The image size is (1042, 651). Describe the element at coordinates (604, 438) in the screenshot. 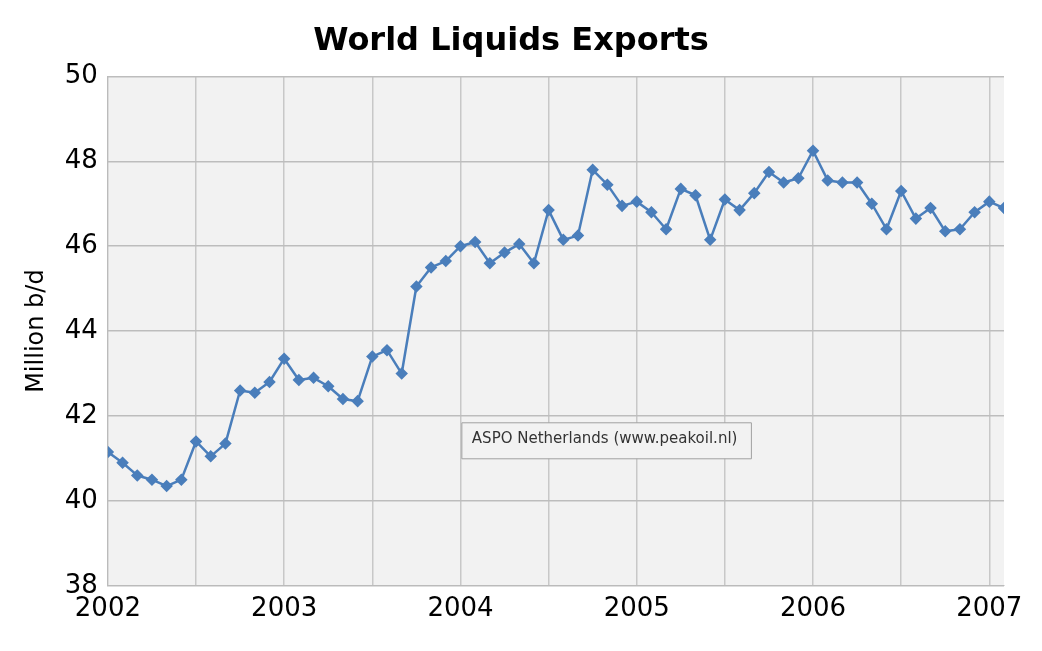

I see `annotation: ASPO Netherlands (www.peakoil.nl)` at that location.